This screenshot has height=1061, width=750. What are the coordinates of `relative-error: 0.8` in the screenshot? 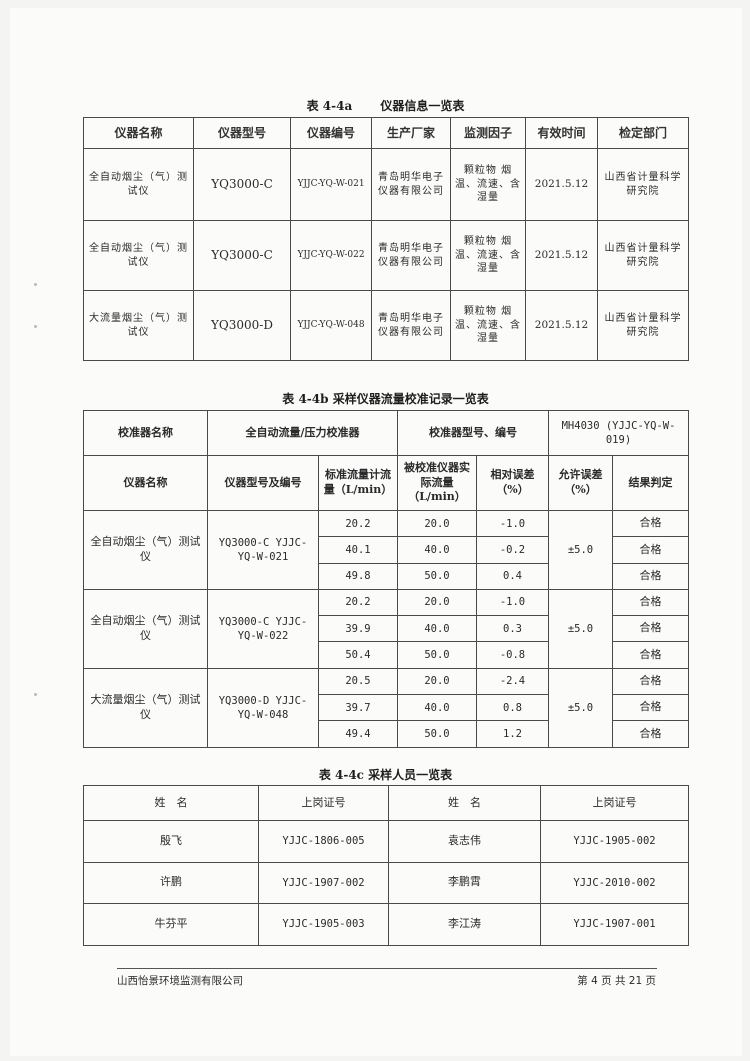 It's located at (512, 708).